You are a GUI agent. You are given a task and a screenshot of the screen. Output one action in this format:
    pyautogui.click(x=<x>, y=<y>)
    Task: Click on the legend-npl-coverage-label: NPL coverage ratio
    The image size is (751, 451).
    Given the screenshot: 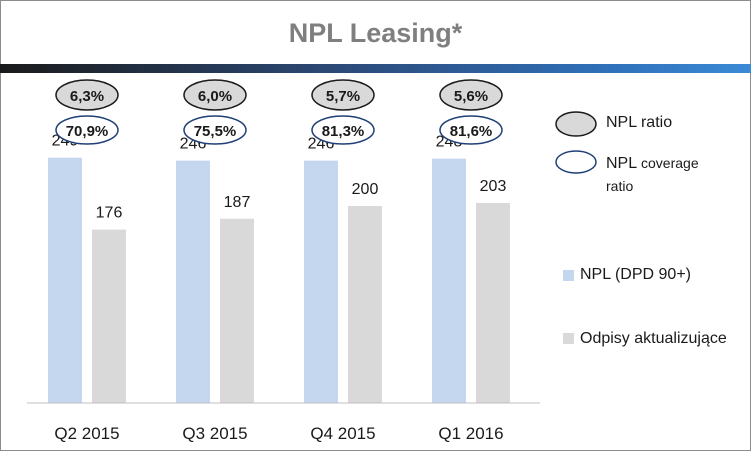 What is the action you would take?
    pyautogui.click(x=656, y=175)
    